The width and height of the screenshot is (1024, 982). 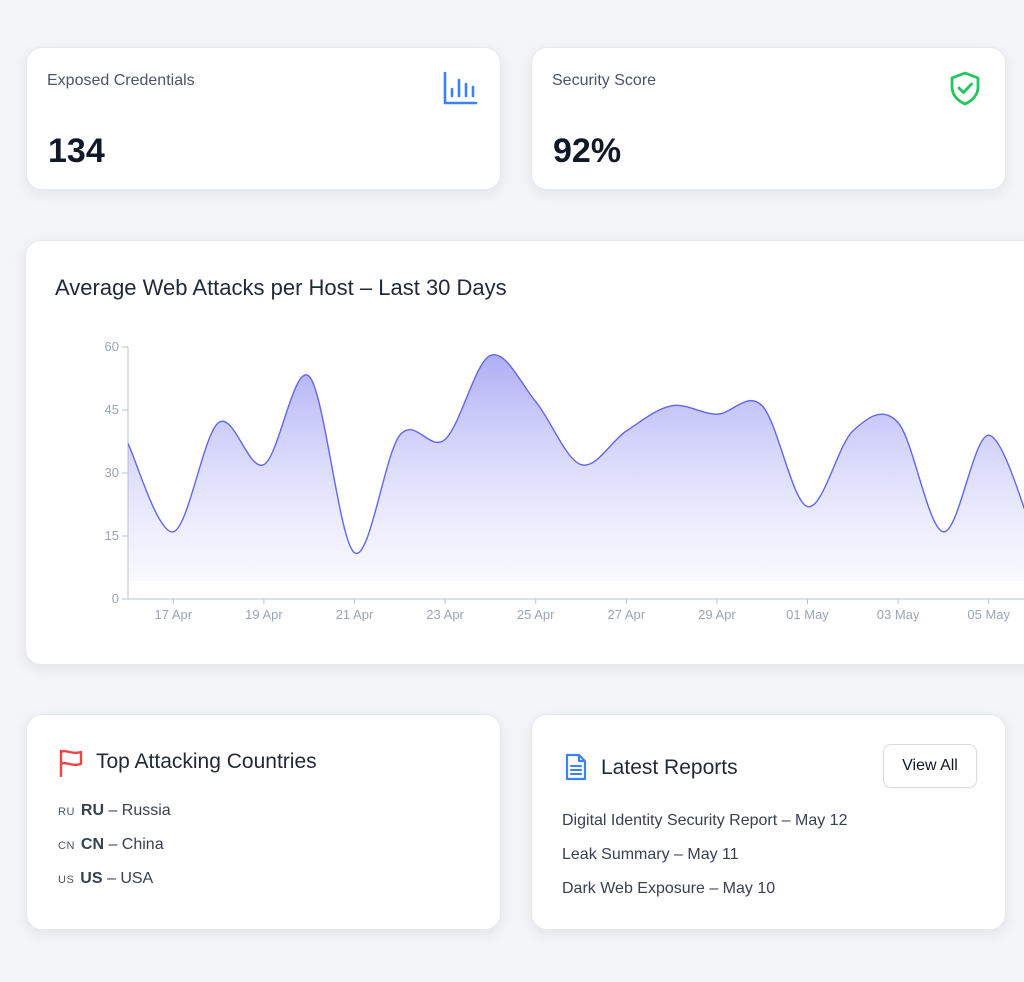 I want to click on y-tick-label: 15, so click(x=112, y=535).